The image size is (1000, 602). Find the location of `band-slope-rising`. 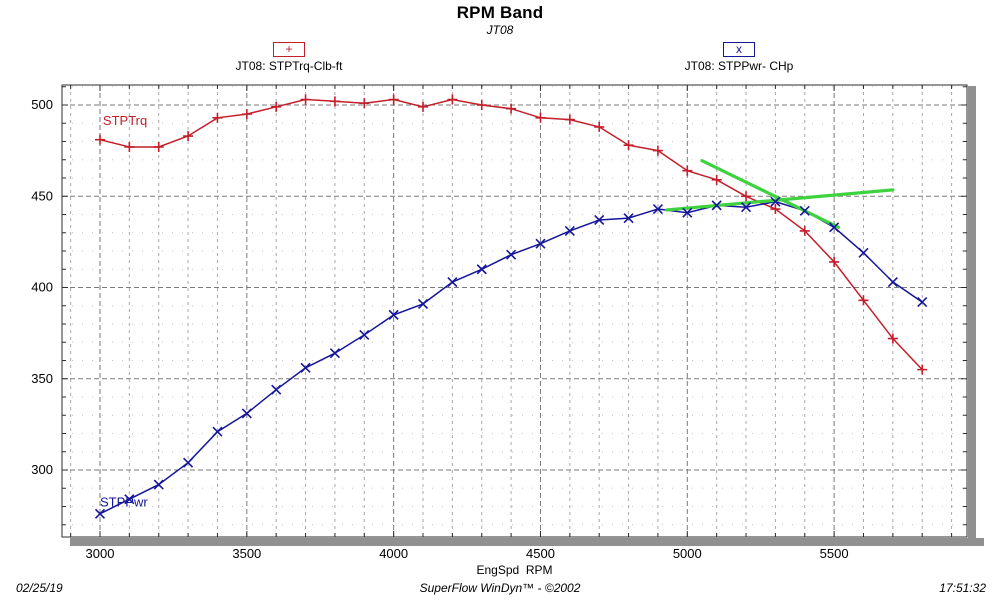

band-slope-rising is located at coordinates (780, 200).